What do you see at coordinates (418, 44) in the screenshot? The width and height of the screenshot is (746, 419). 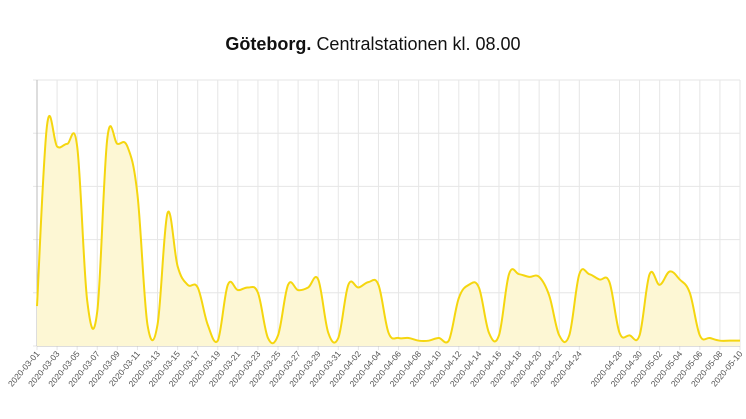 I see `chart-title-rest: Centralstationen kl. 08.00` at bounding box center [418, 44].